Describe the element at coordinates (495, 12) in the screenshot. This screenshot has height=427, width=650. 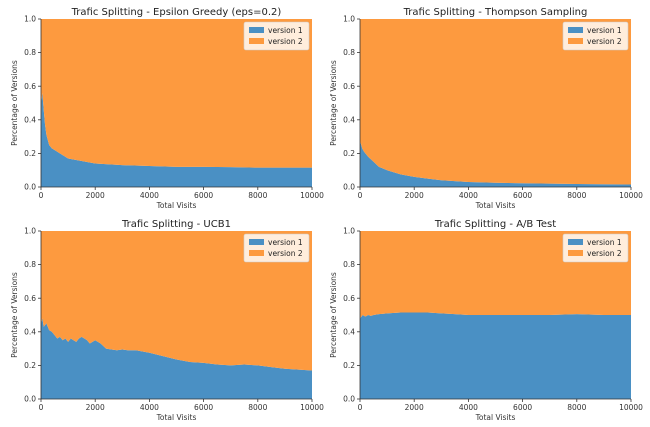
I see `chart-title: Trafic Splitting - Thompson Sampling` at that location.